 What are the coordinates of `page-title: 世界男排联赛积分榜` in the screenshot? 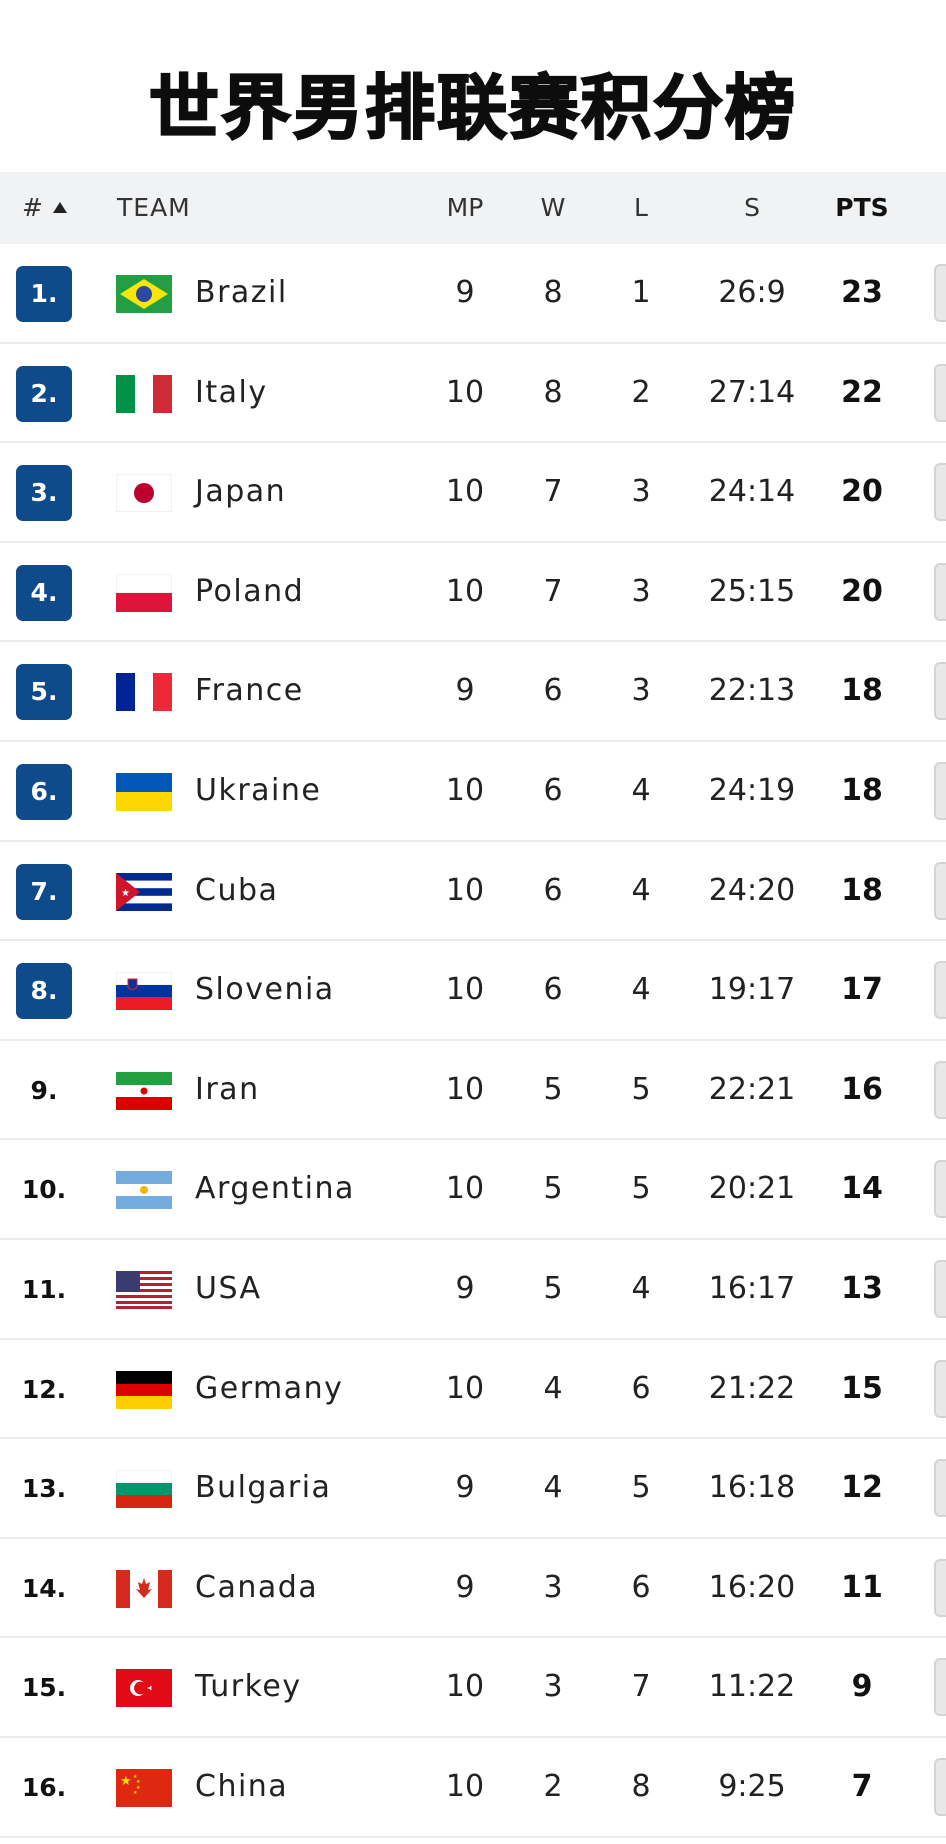 It's located at (472, 108).